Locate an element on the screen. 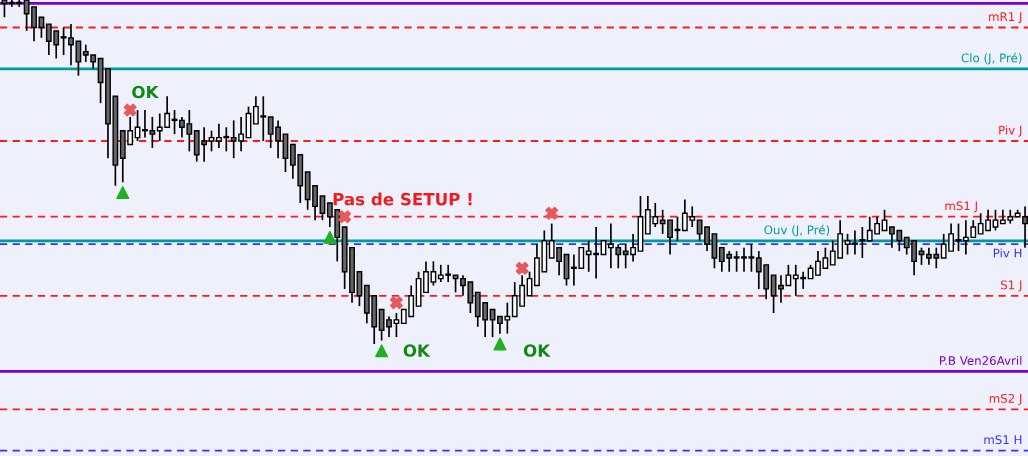 The height and width of the screenshot is (456, 1028). ref-line-label: S1 J is located at coordinates (1011, 286).